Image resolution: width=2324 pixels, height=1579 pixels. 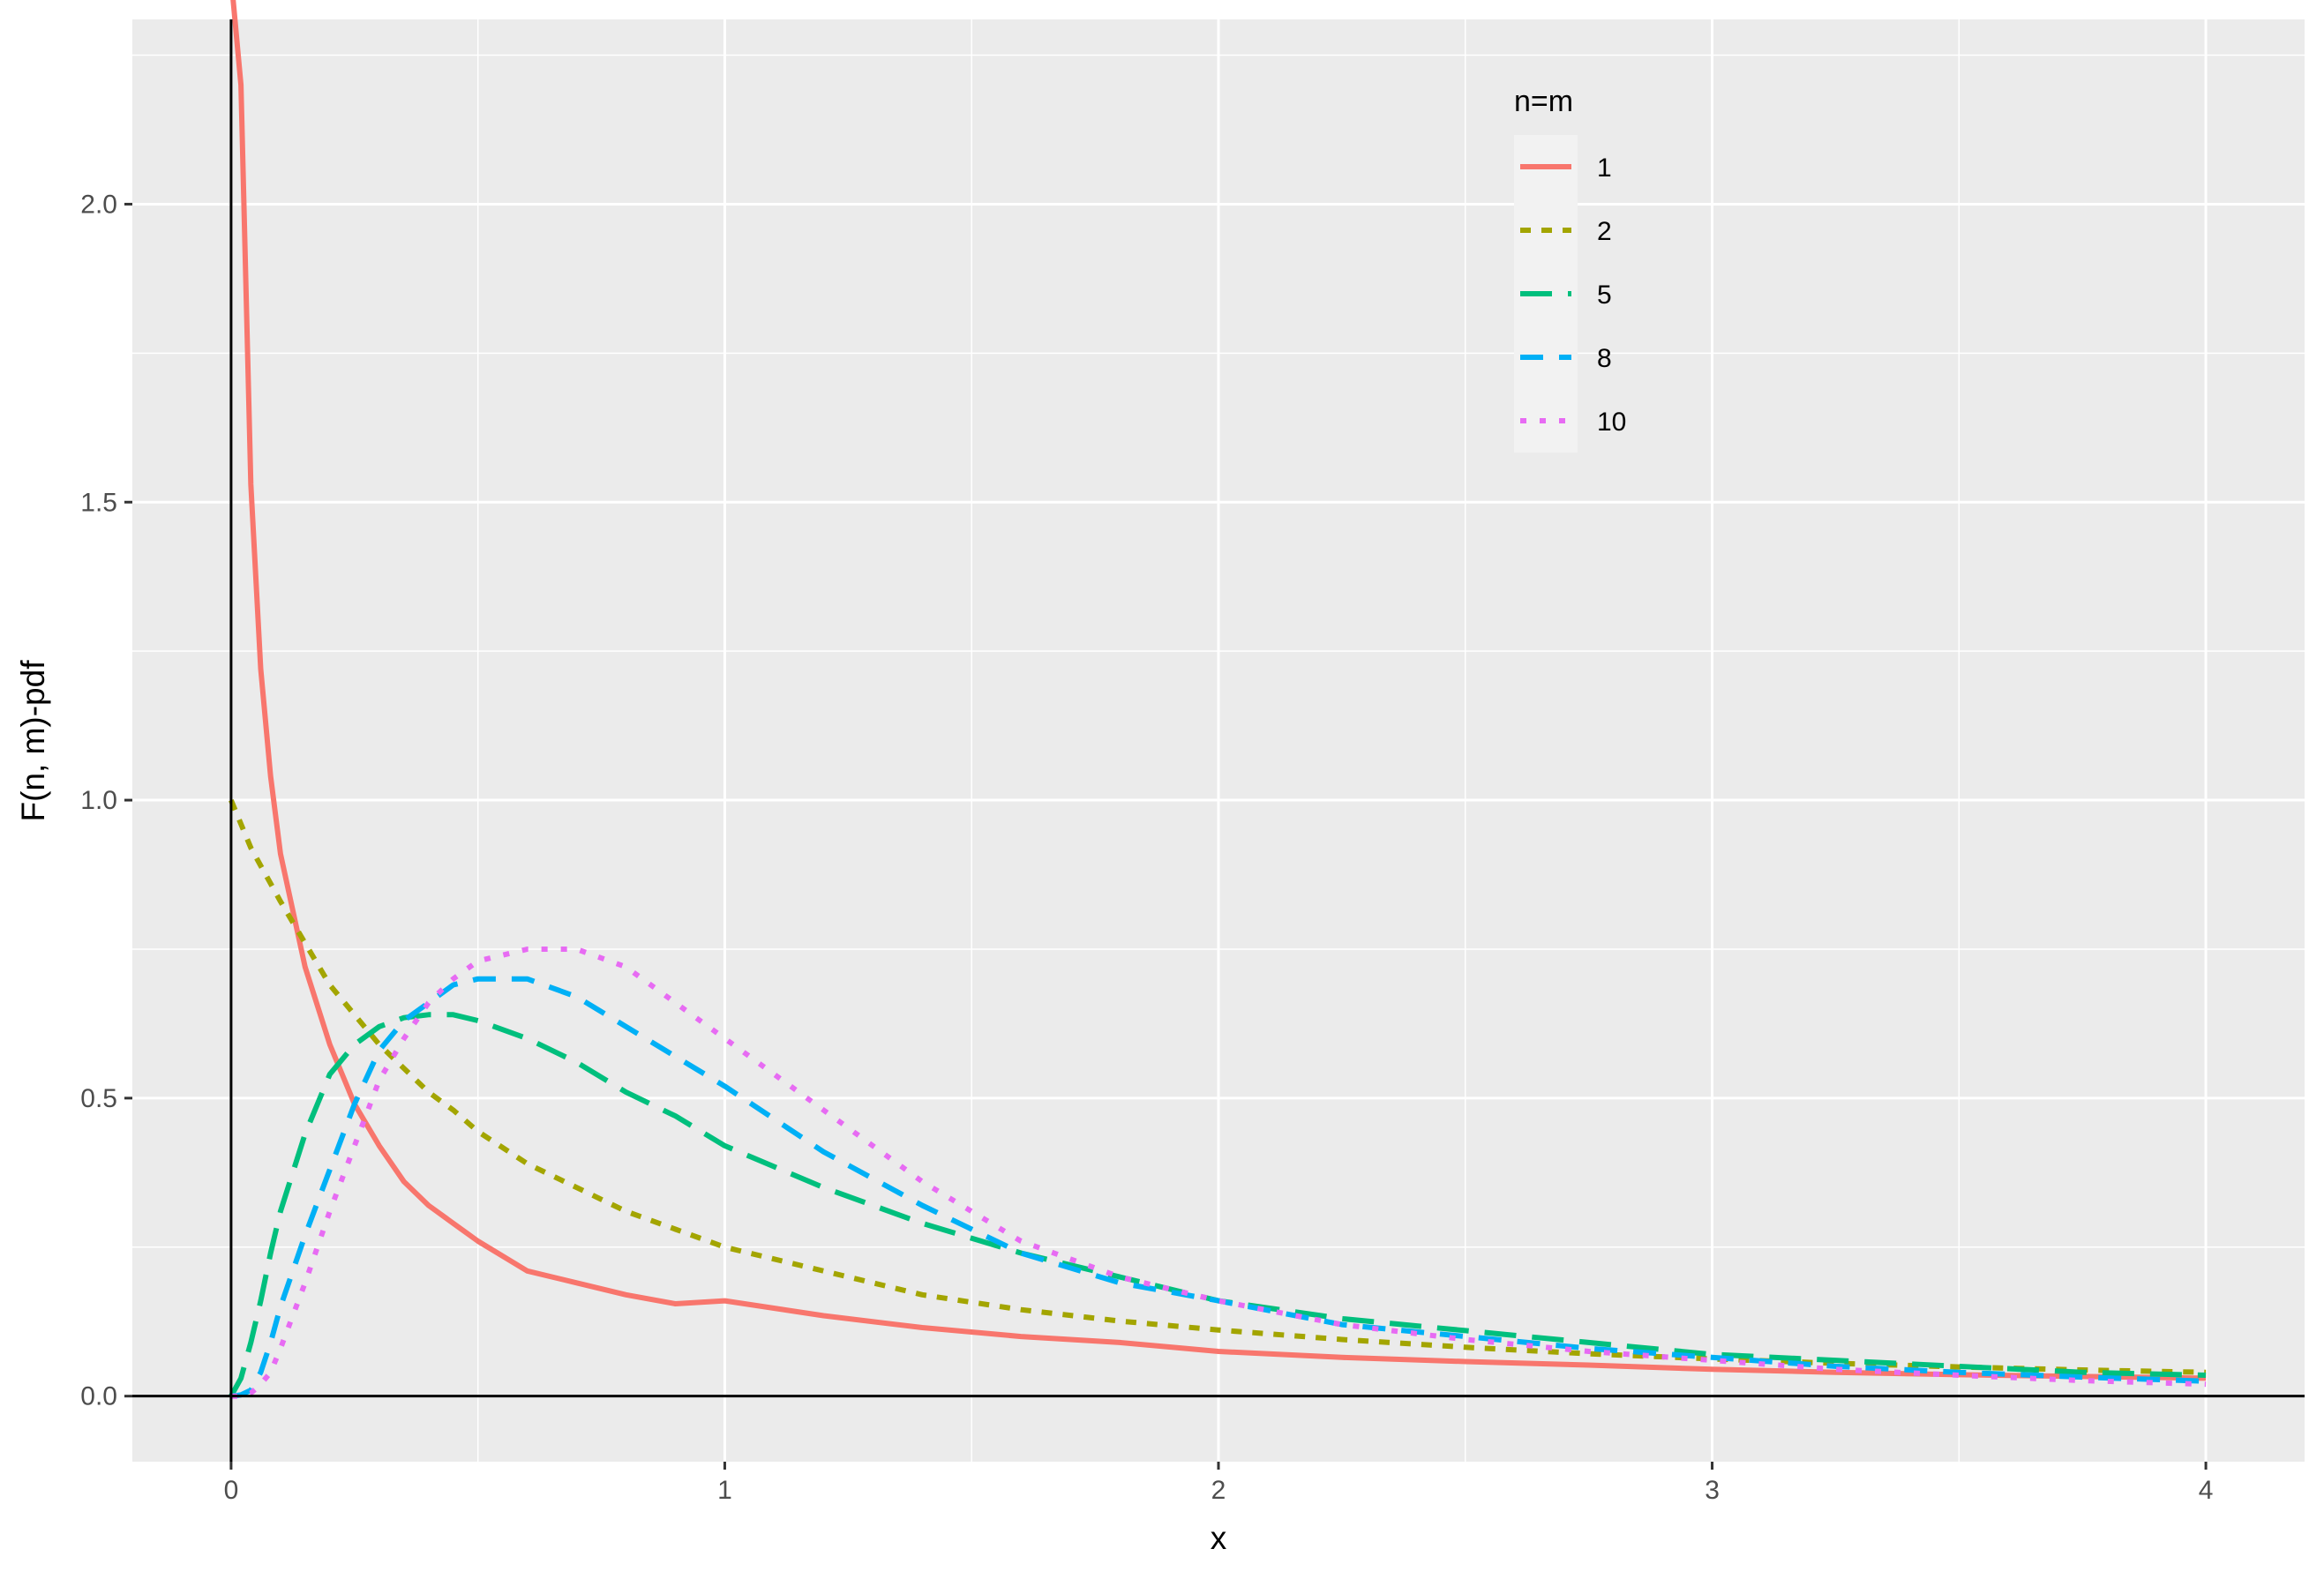 I want to click on legend: n=m 1 2 5 8 10, so click(x=1570, y=269).